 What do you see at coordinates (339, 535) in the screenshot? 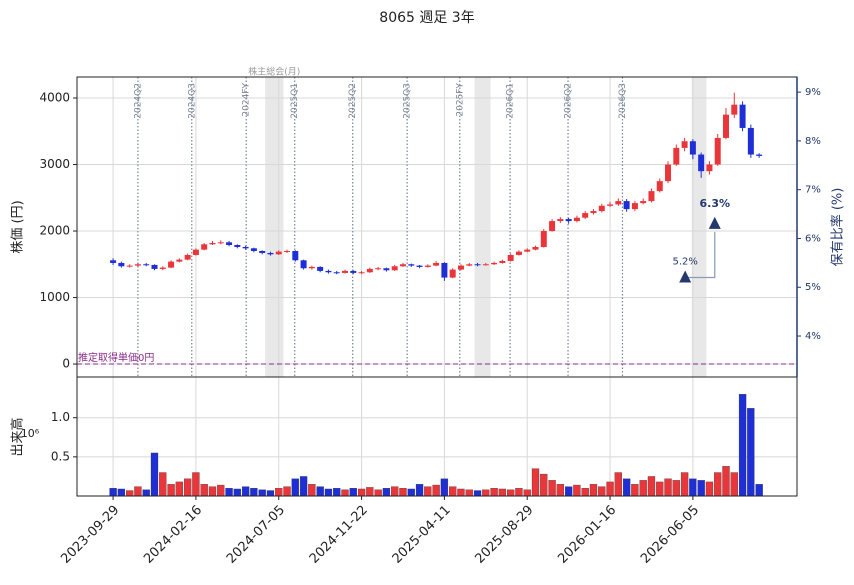
I see `x-tick-label: 2024-11-22` at bounding box center [339, 535].